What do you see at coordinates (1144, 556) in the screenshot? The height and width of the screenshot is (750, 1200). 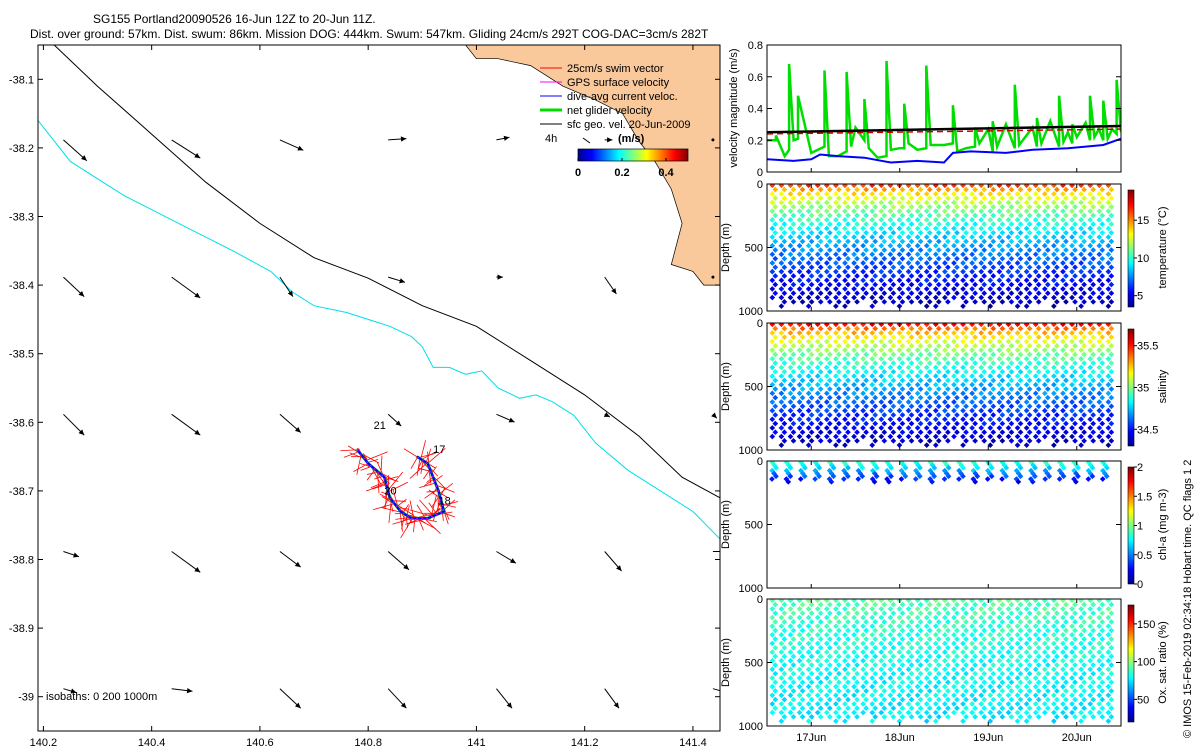 I see `cbar-tick-label: 0.5` at bounding box center [1144, 556].